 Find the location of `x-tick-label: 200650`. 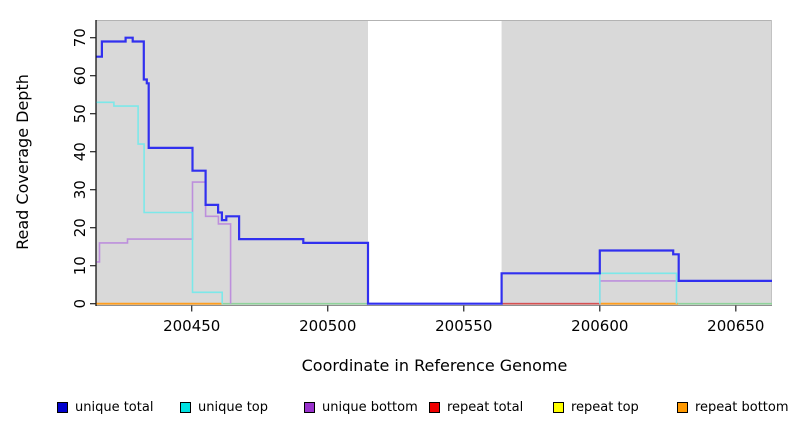

x-tick-label: 200650 is located at coordinates (735, 326).